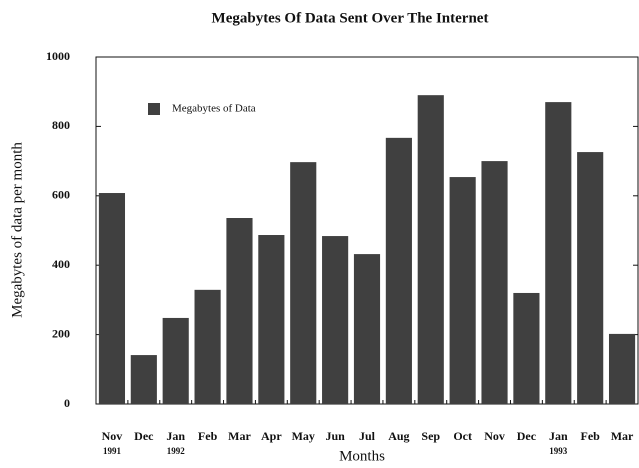  Describe the element at coordinates (558, 451) in the screenshot. I see `x-year-label: 1993` at that location.